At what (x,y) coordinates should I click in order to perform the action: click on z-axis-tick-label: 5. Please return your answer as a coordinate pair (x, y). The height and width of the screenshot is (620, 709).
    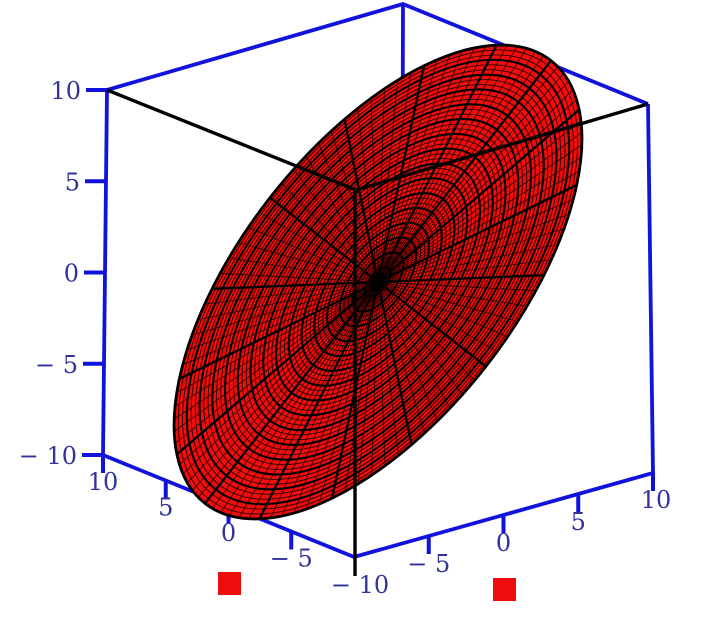
    Looking at the image, I should click on (72, 182).